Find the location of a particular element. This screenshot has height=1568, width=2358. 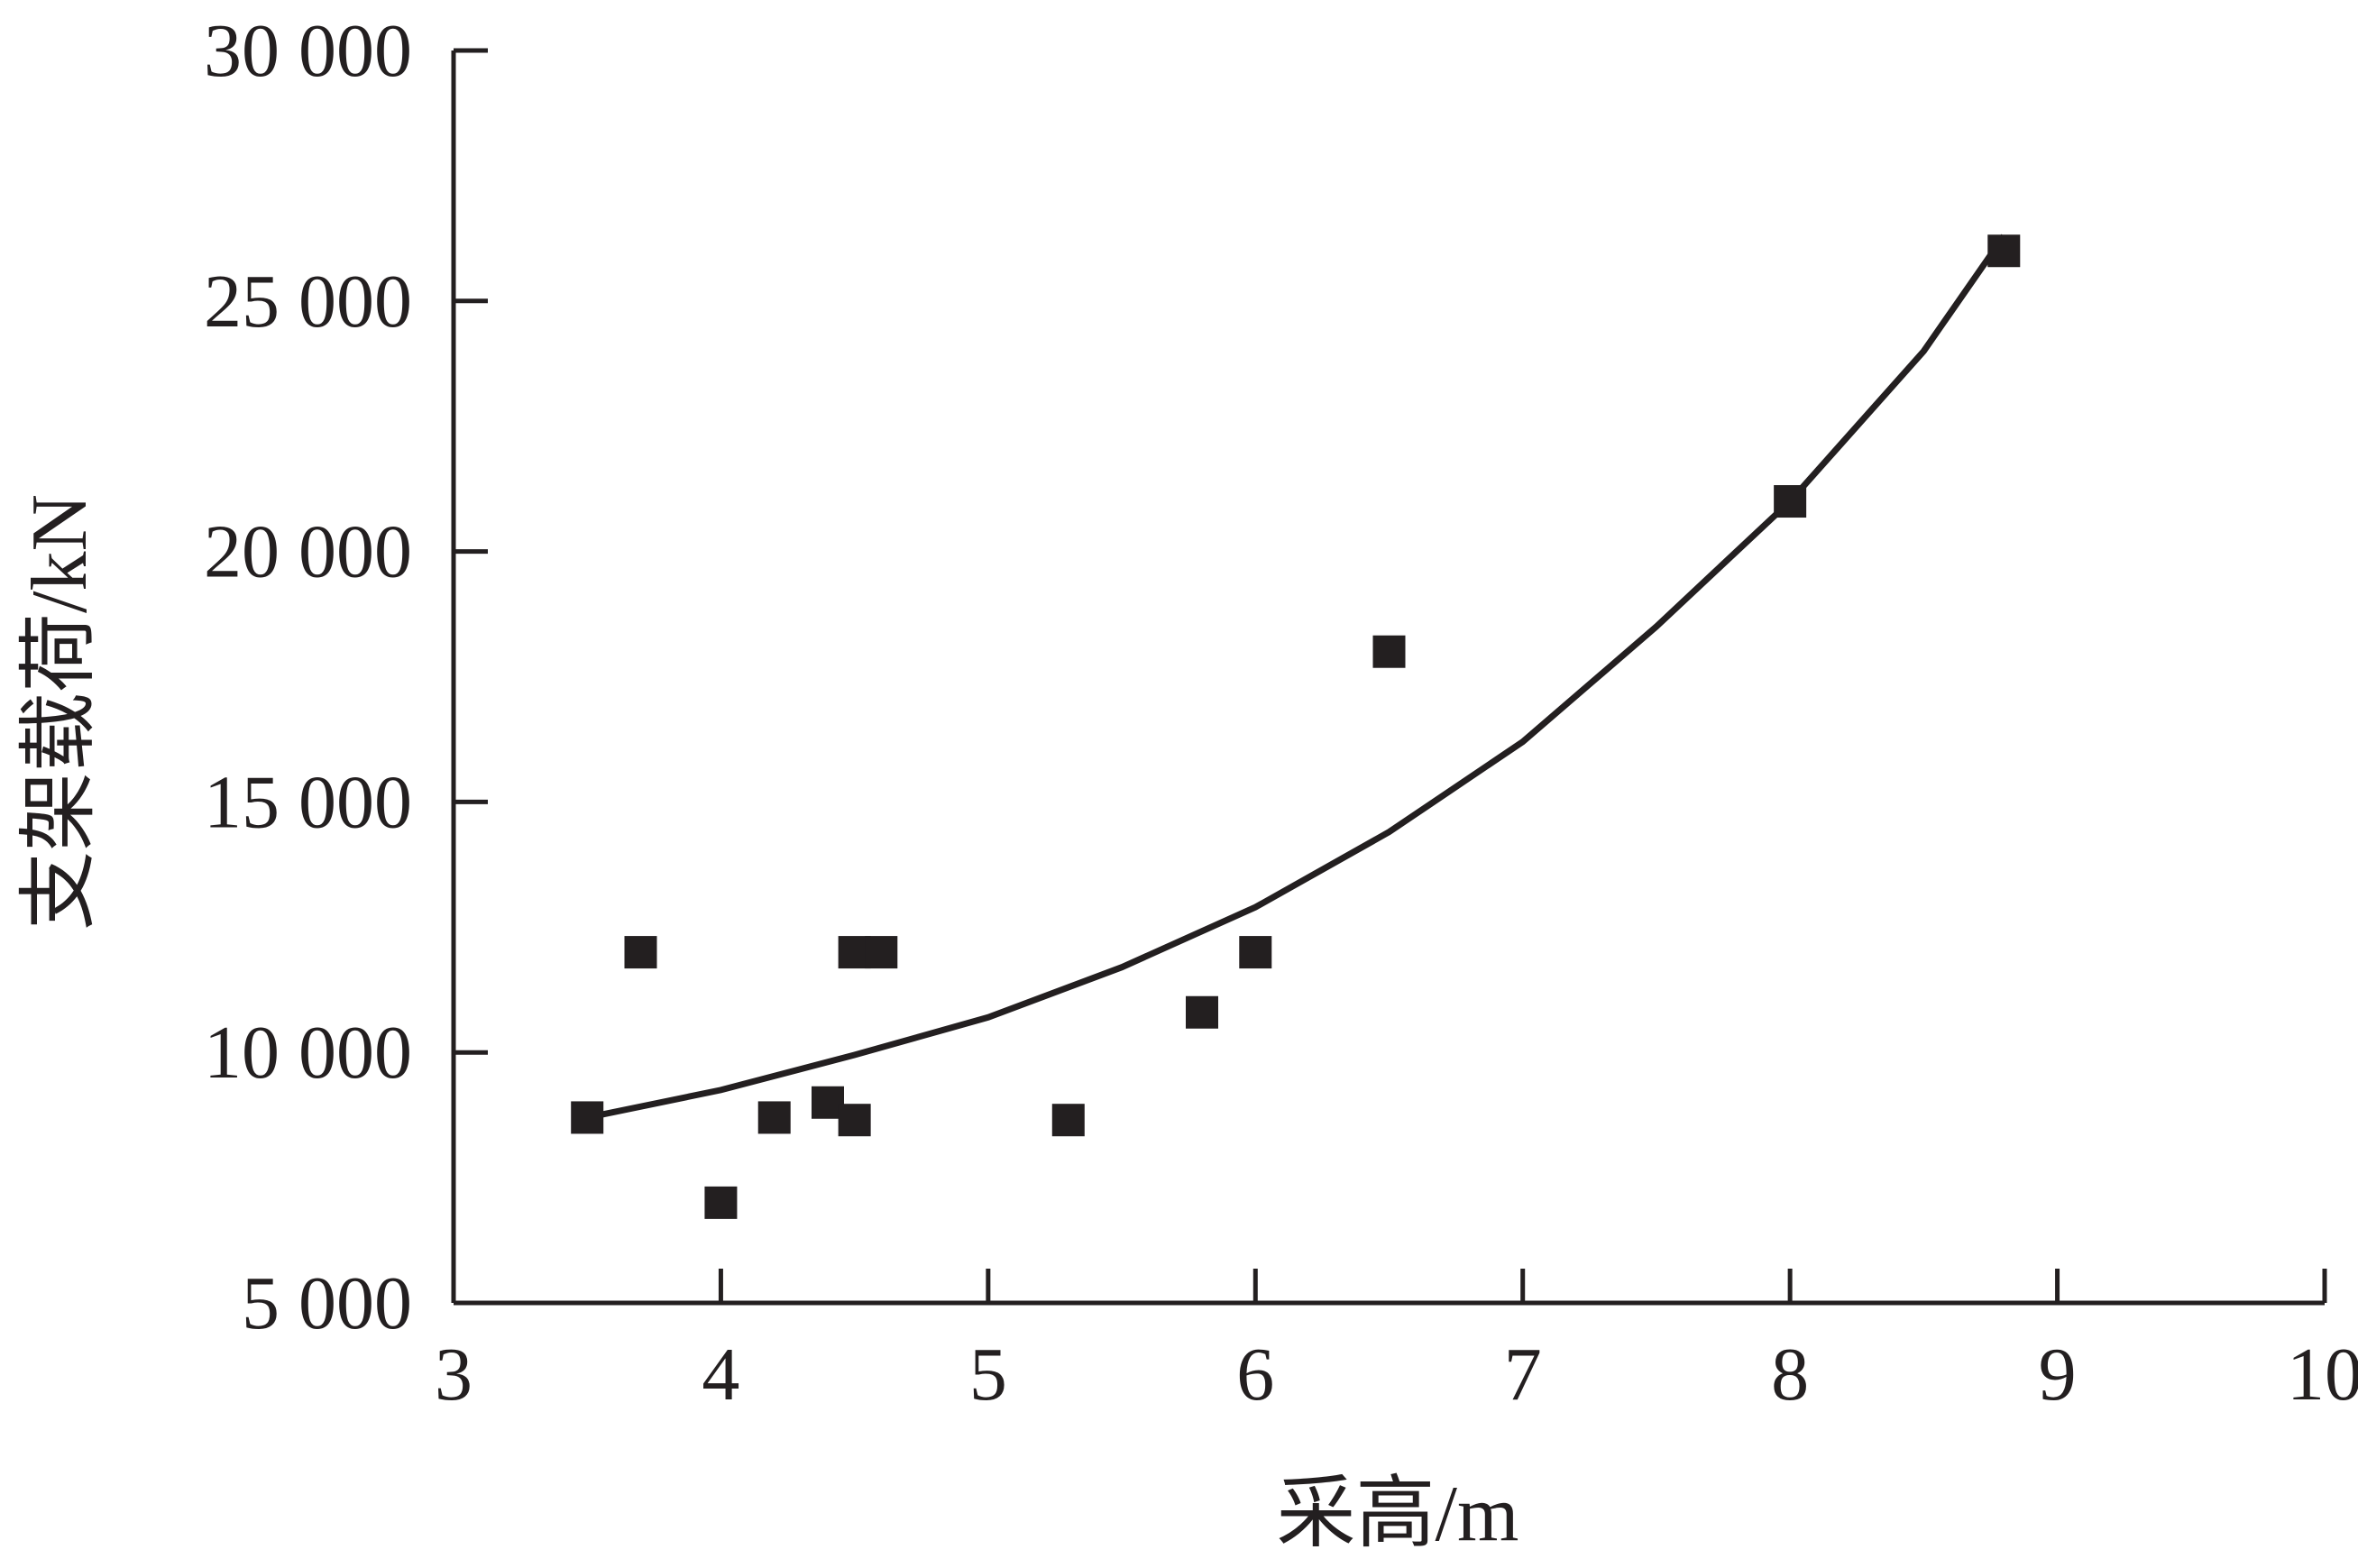

x-tick-label: 4 is located at coordinates (721, 1375).